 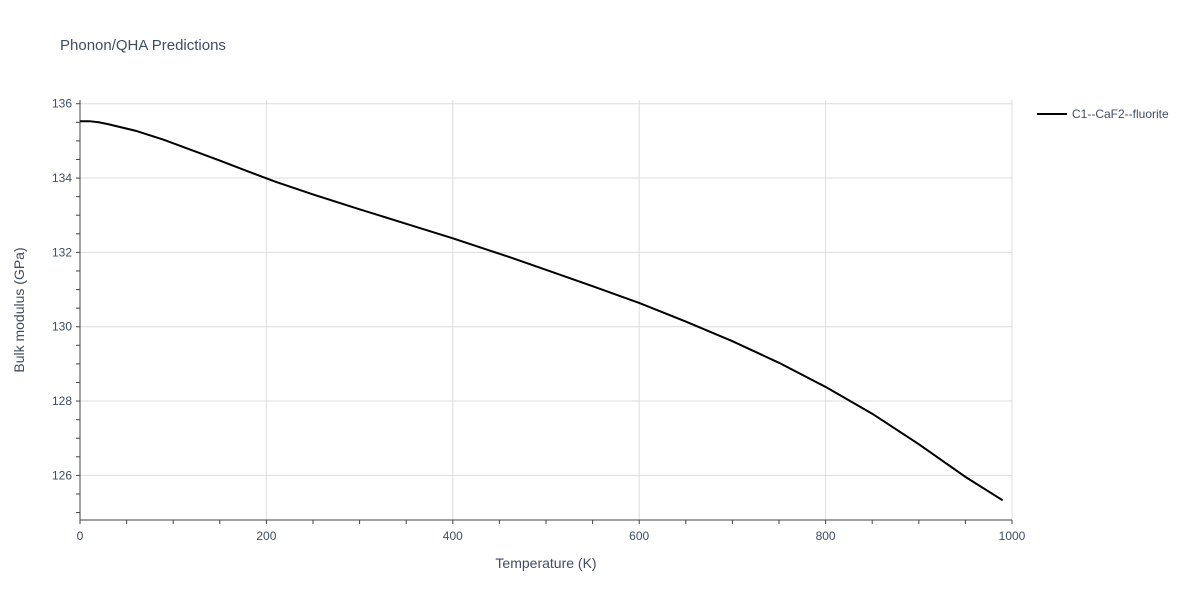 I want to click on legend: C1--CaF2--fluorite, so click(x=1103, y=114).